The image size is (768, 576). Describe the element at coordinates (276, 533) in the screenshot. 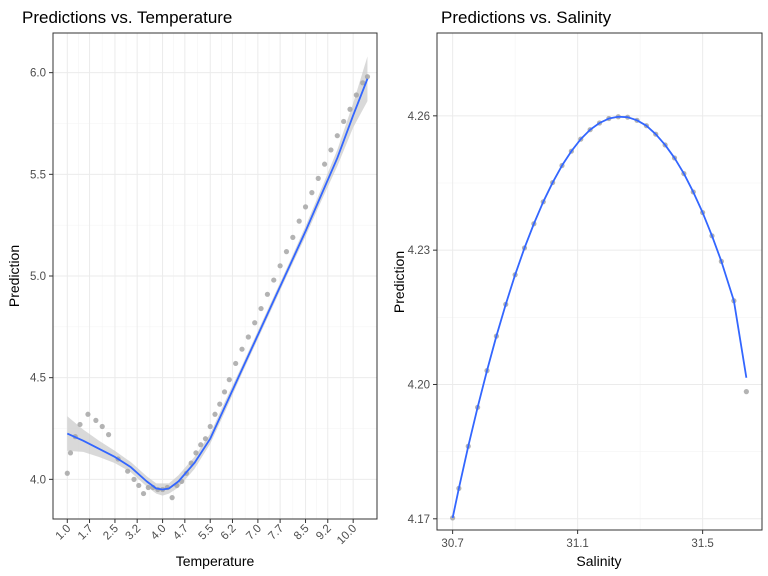

I see `x-tick-label: 7.7` at that location.